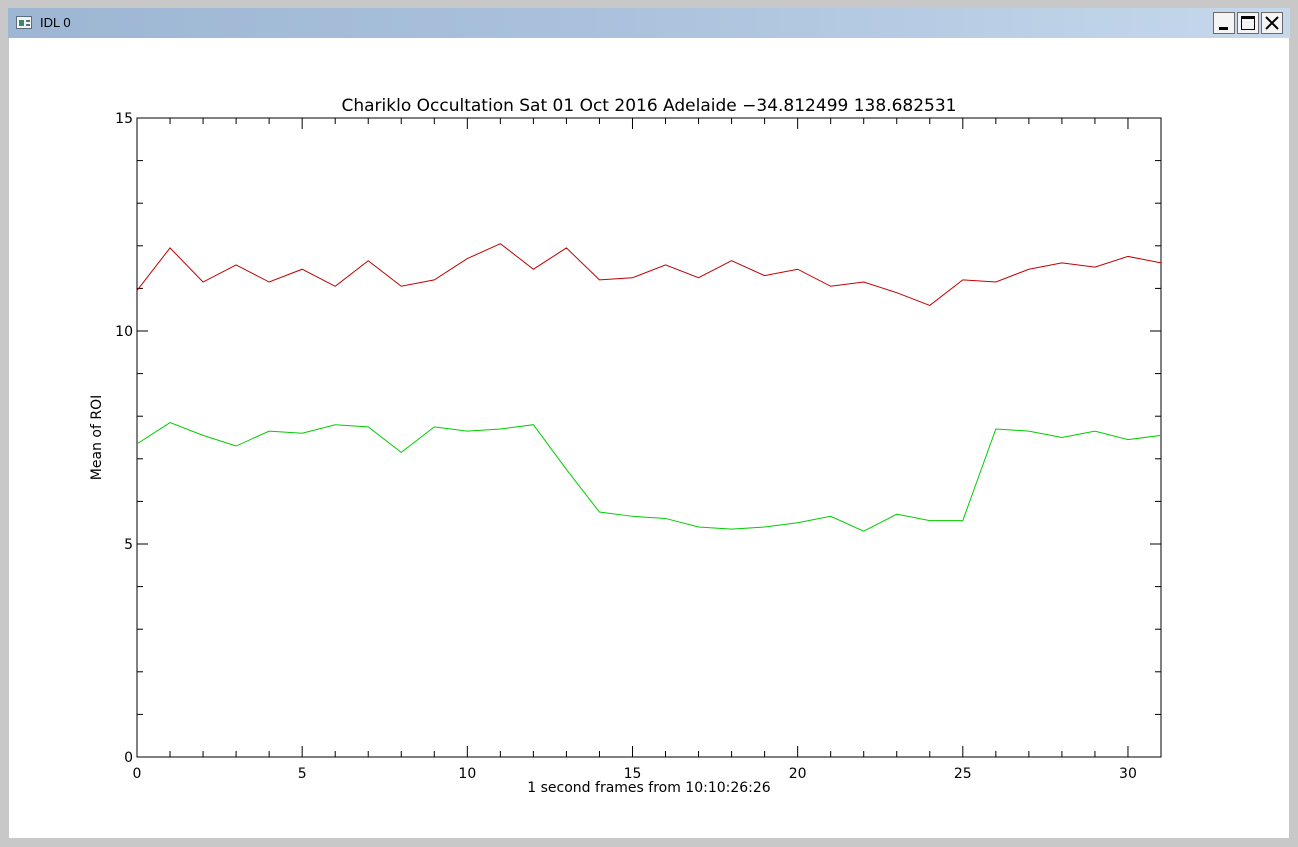 This screenshot has width=1298, height=847. What do you see at coordinates (55, 22) in the screenshot?
I see `window-title: IDL 0` at bounding box center [55, 22].